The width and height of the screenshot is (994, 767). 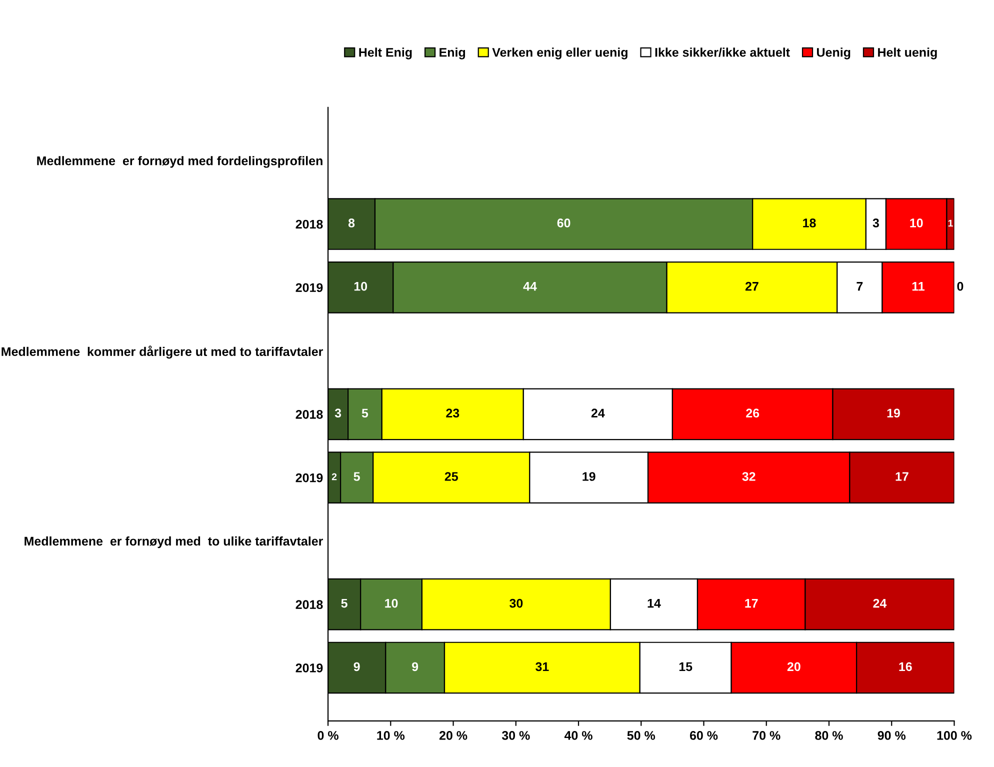 I want to click on legend-label: Enig, so click(x=453, y=54).